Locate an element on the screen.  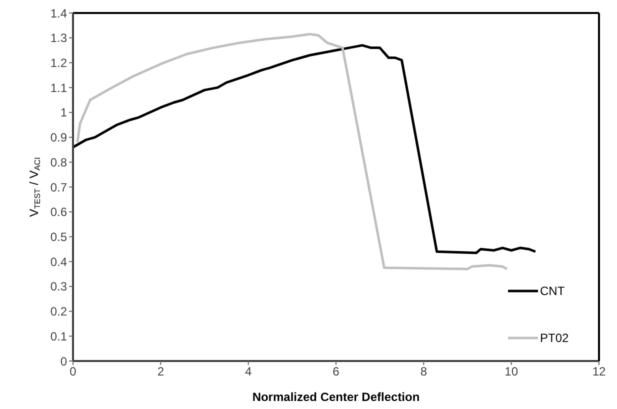
y-tick-label: 1.1 is located at coordinates (59, 87).